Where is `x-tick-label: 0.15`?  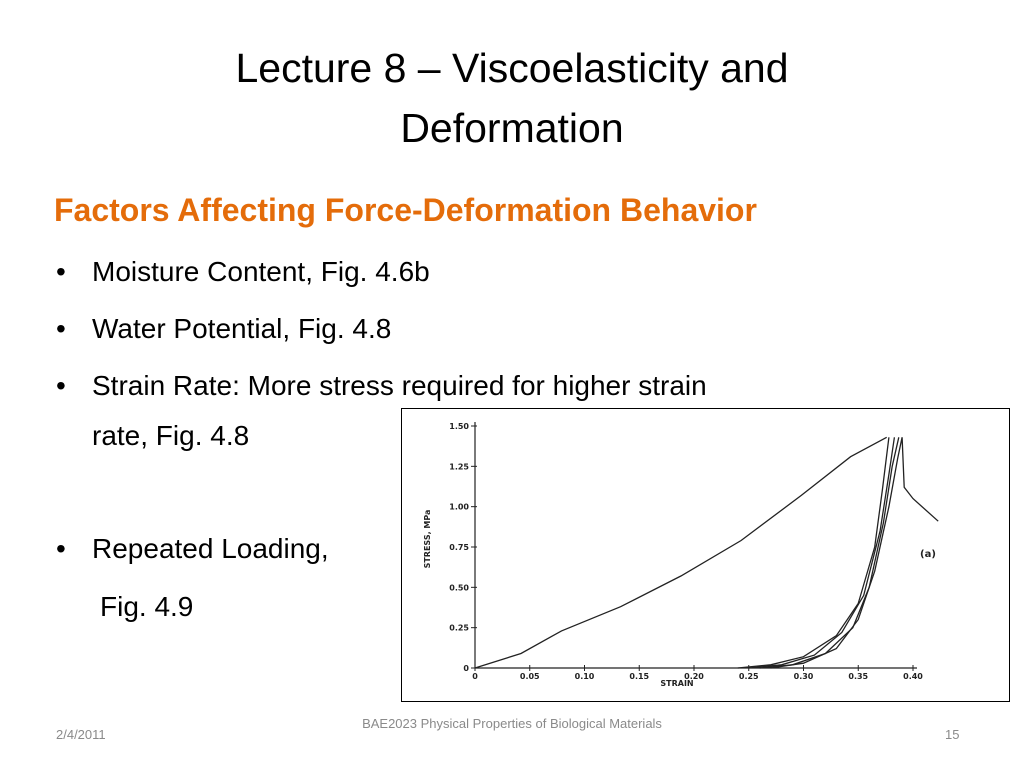
x-tick-label: 0.15 is located at coordinates (639, 676).